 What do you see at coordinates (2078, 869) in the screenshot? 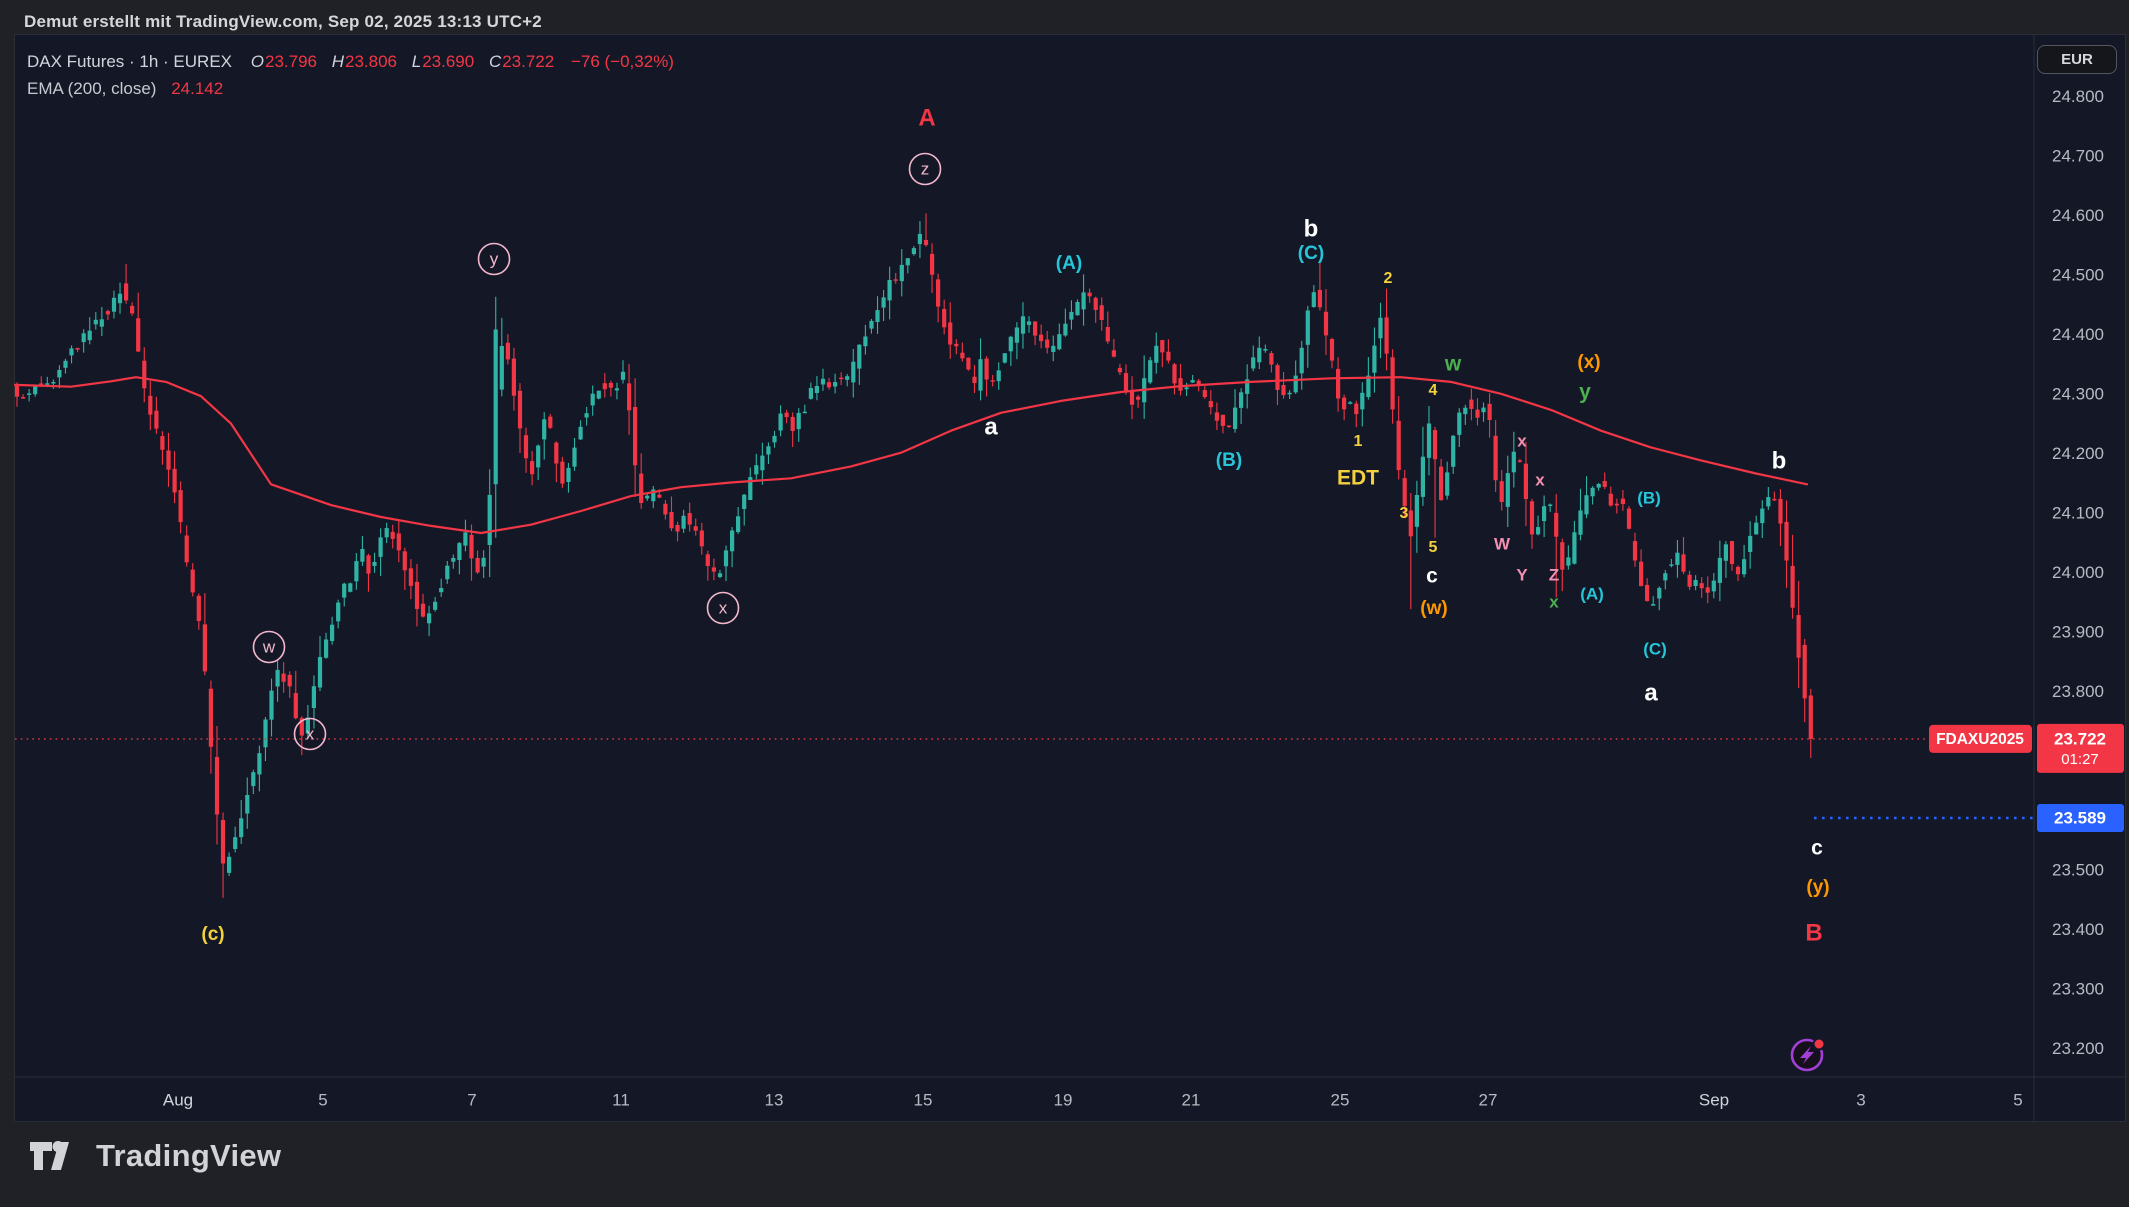
I see `price-tick: 23.500` at bounding box center [2078, 869].